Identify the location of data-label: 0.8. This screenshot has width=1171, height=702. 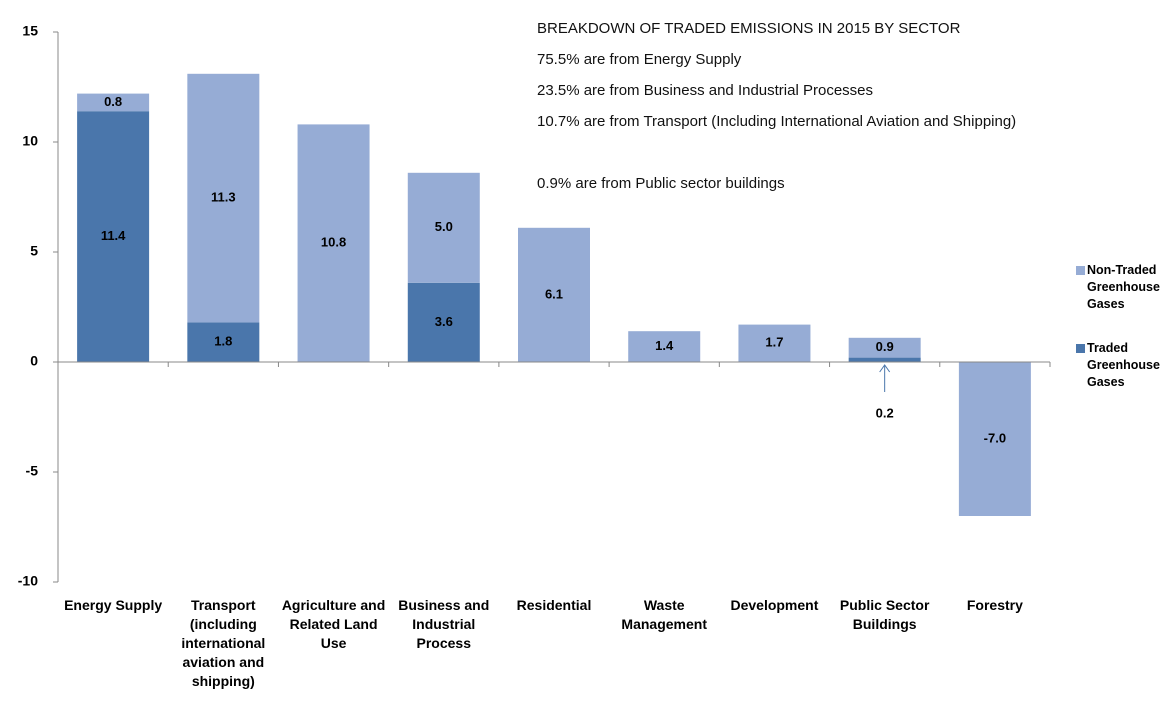
(113, 101).